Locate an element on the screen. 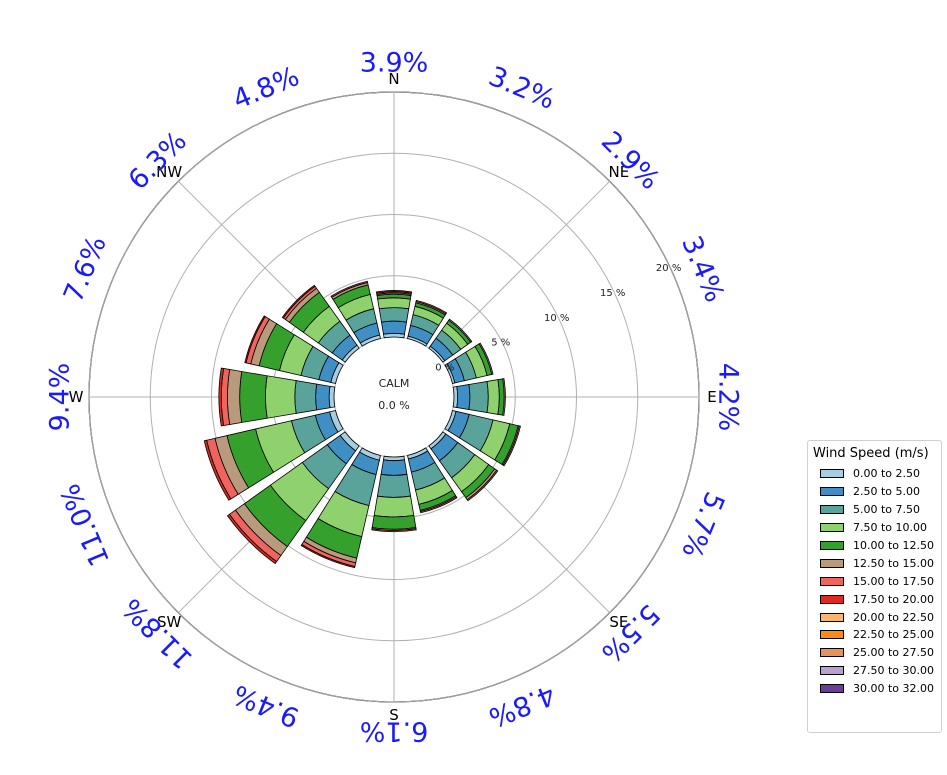  bar-segment-e-bin5 is located at coordinates (504, 397).